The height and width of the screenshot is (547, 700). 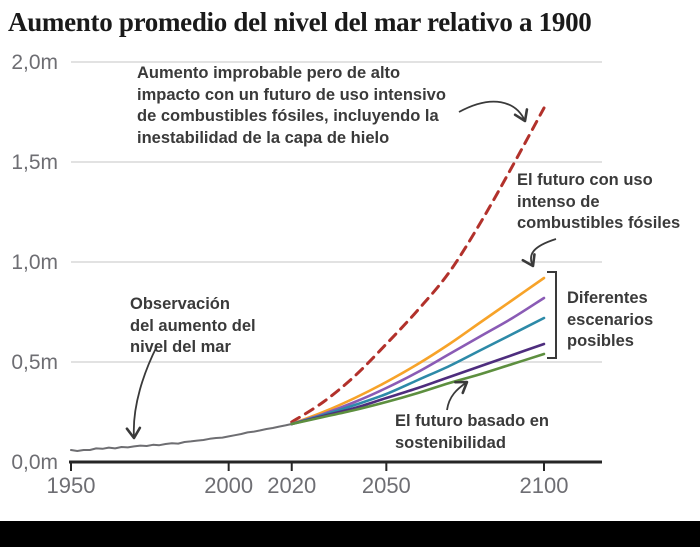 I want to click on x-tick-label: 1950, so click(x=71, y=485).